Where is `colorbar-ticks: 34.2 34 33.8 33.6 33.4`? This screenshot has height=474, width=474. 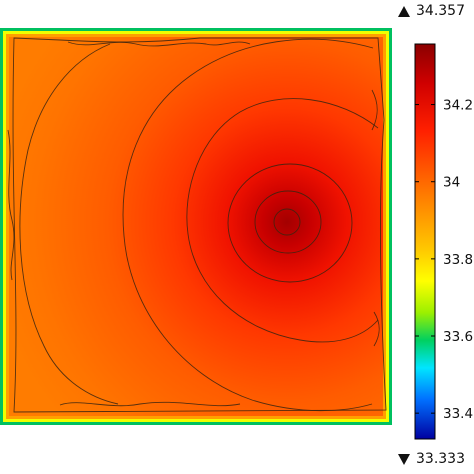
colorbar-ticks: 34.2 34 33.8 33.6 33.4 is located at coordinates (444, 260).